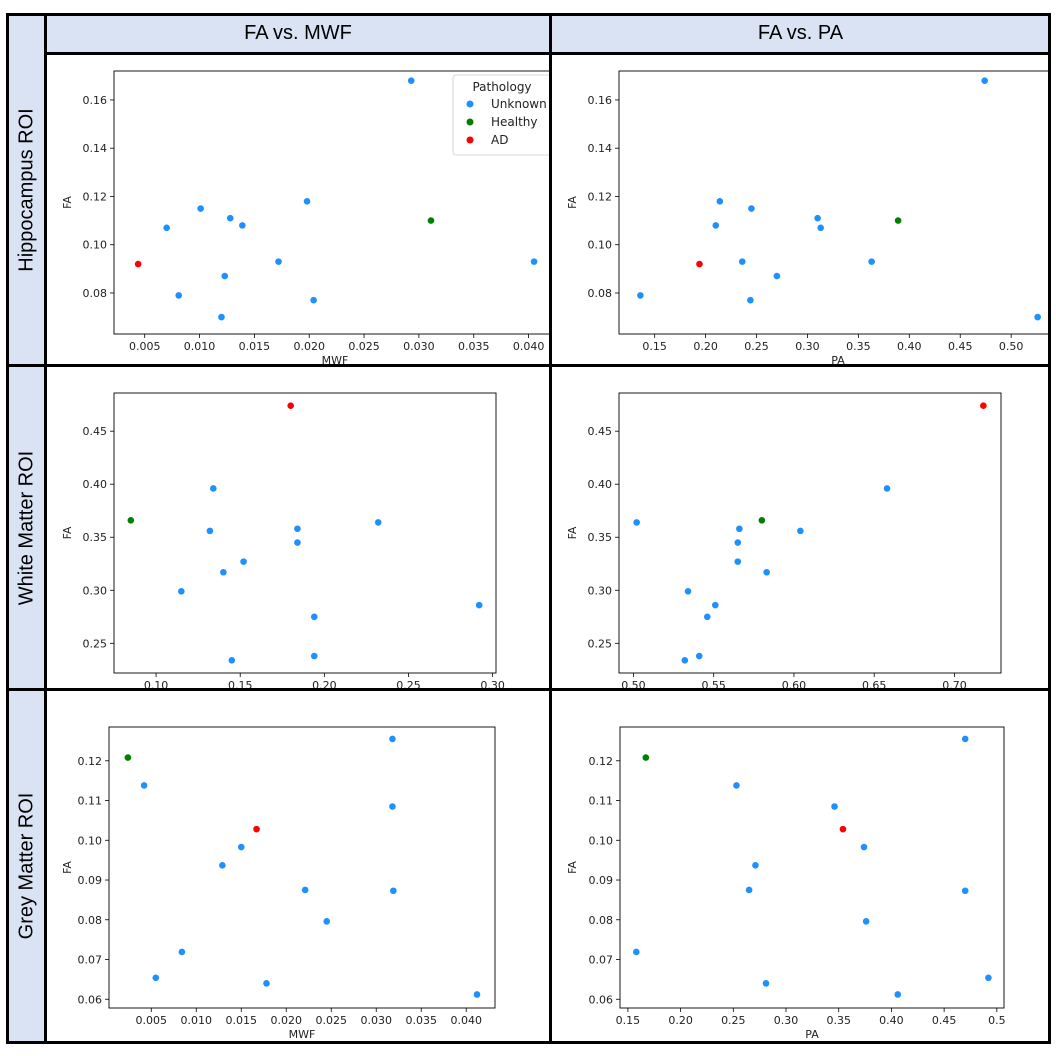  I want to click on x-tick-label: 0.015, so click(242, 1020).